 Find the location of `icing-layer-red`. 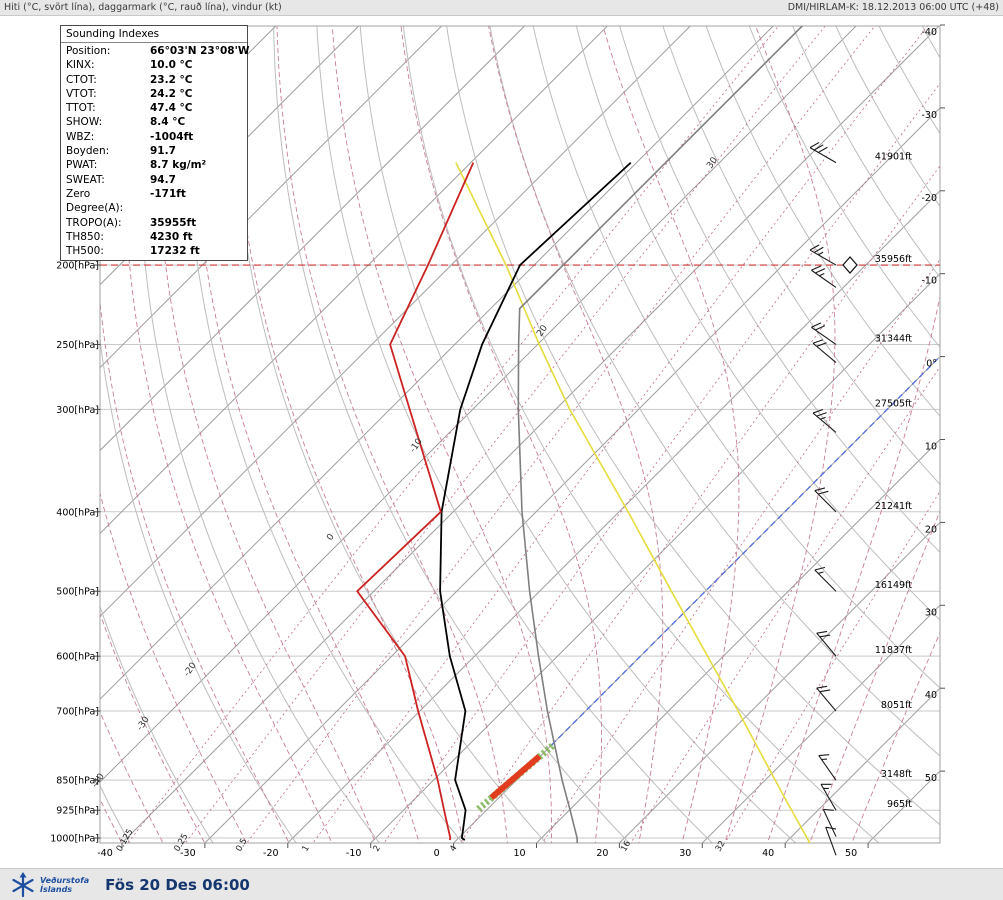

icing-layer-red is located at coordinates (515, 777).